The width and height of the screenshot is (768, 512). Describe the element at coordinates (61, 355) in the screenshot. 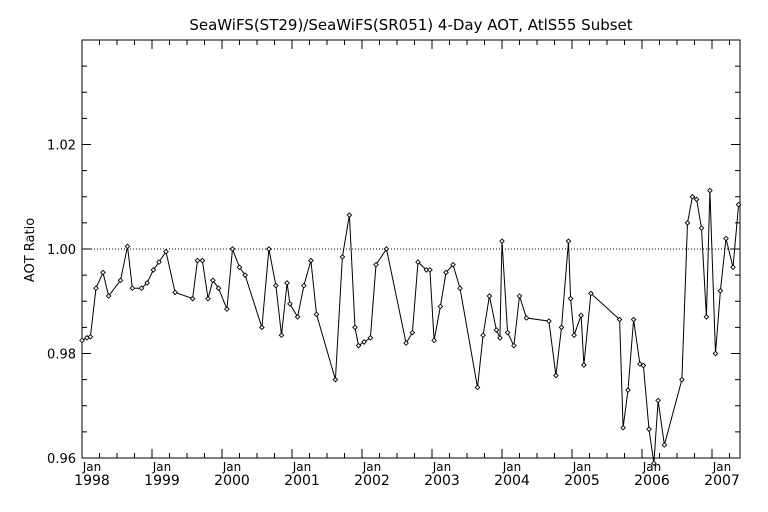

I see `y-tick-label: 0.98` at that location.